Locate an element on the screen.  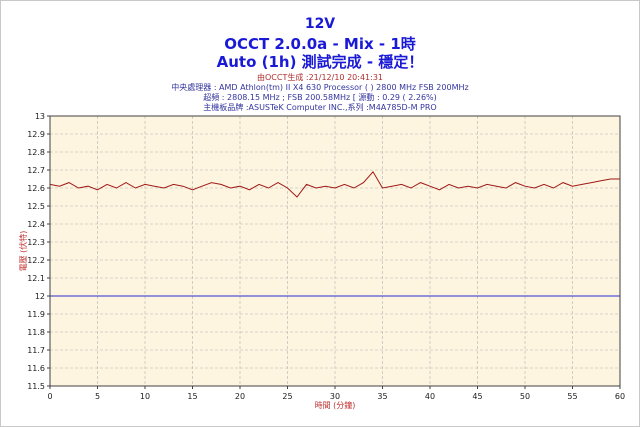
y-tick-label: 11.7 is located at coordinates (36, 350).